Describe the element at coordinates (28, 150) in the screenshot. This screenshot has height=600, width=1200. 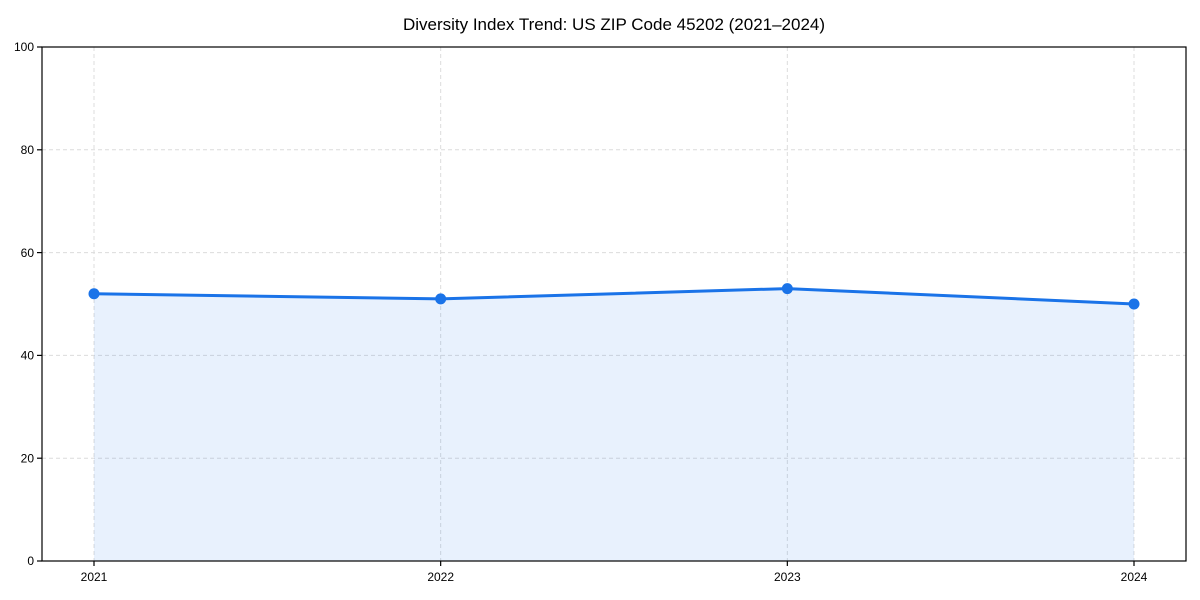
I see `y-tick-label-80: 80` at that location.